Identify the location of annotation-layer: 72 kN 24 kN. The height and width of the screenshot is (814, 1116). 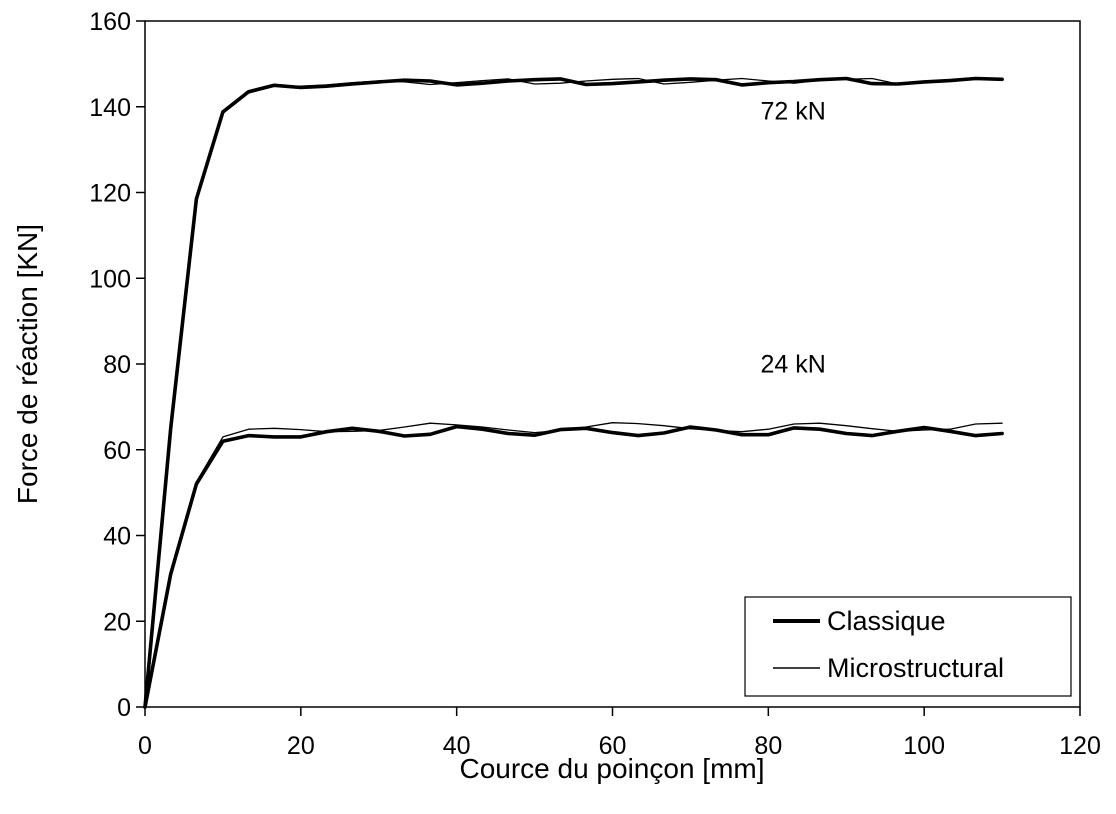
(793, 238).